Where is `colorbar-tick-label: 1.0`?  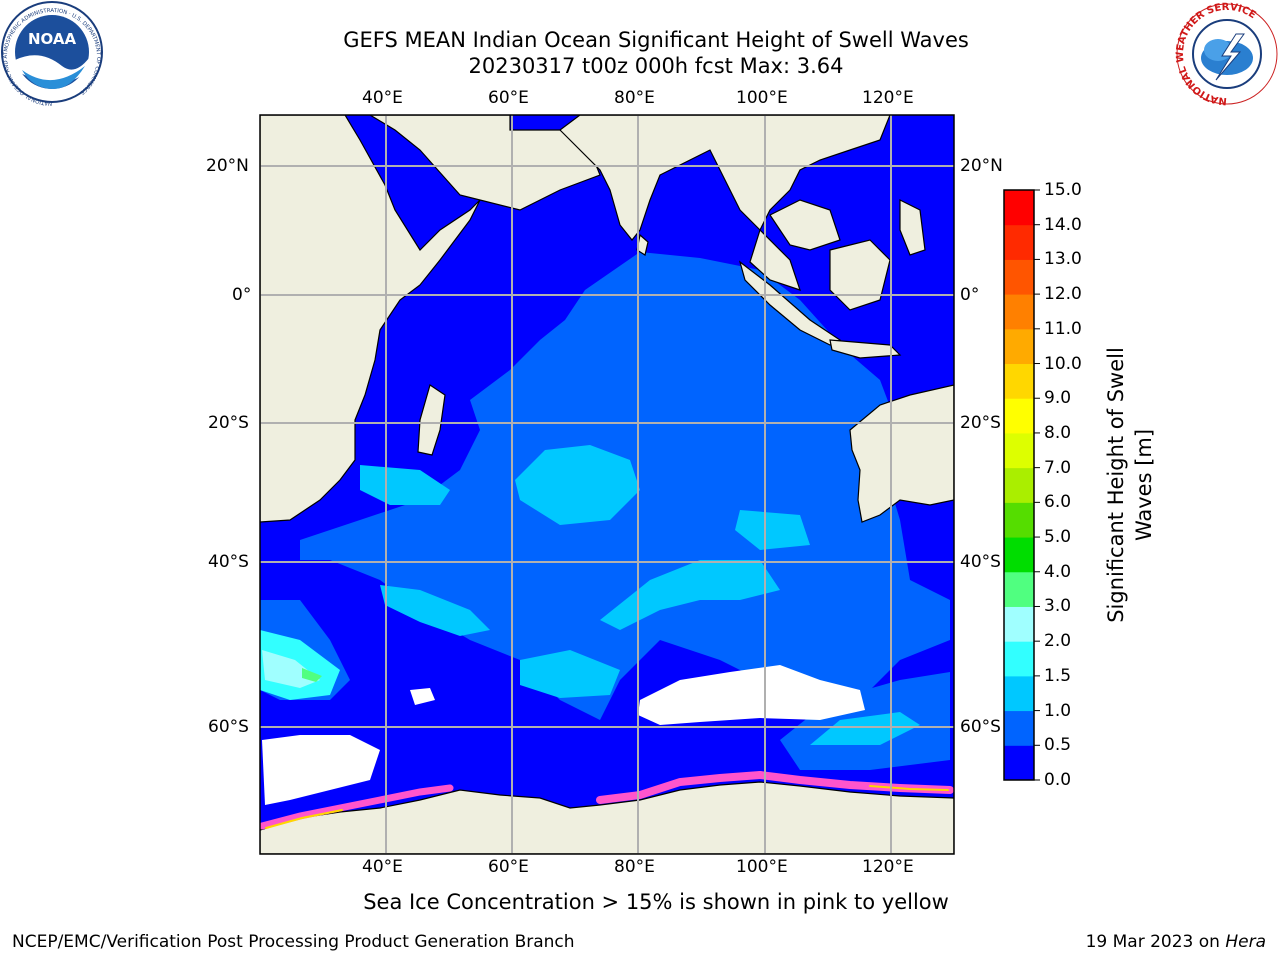
colorbar-tick-label: 1.0 is located at coordinates (1058, 710).